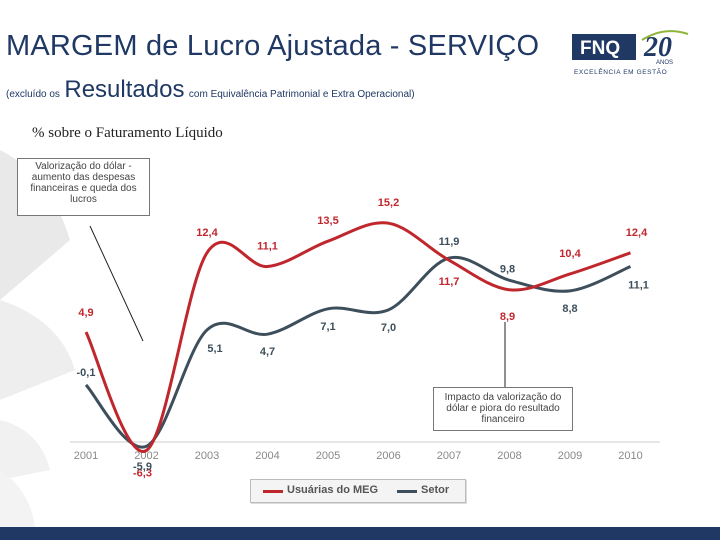  I want to click on x-tick-label: 2006, so click(388, 456).